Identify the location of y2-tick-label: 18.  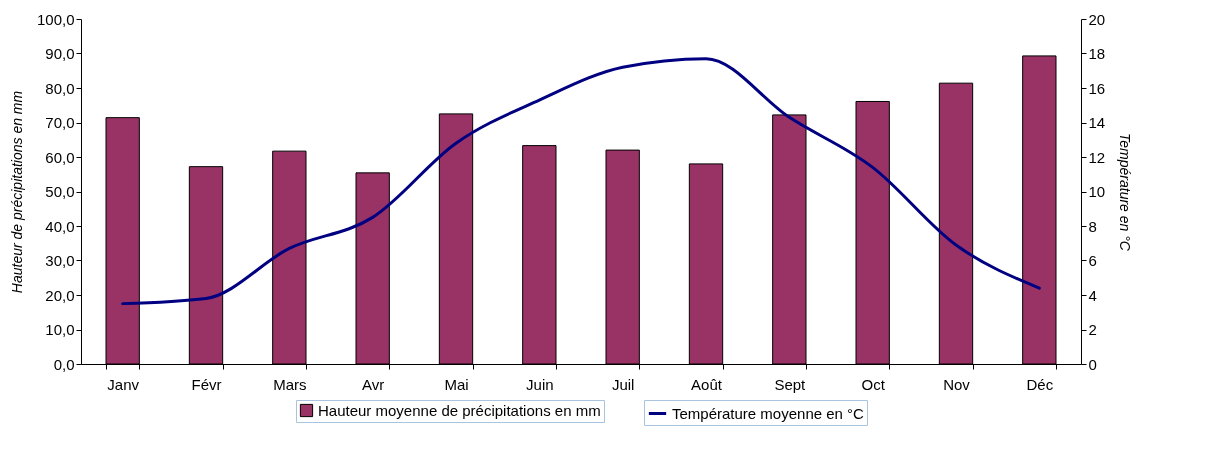
(1097, 53).